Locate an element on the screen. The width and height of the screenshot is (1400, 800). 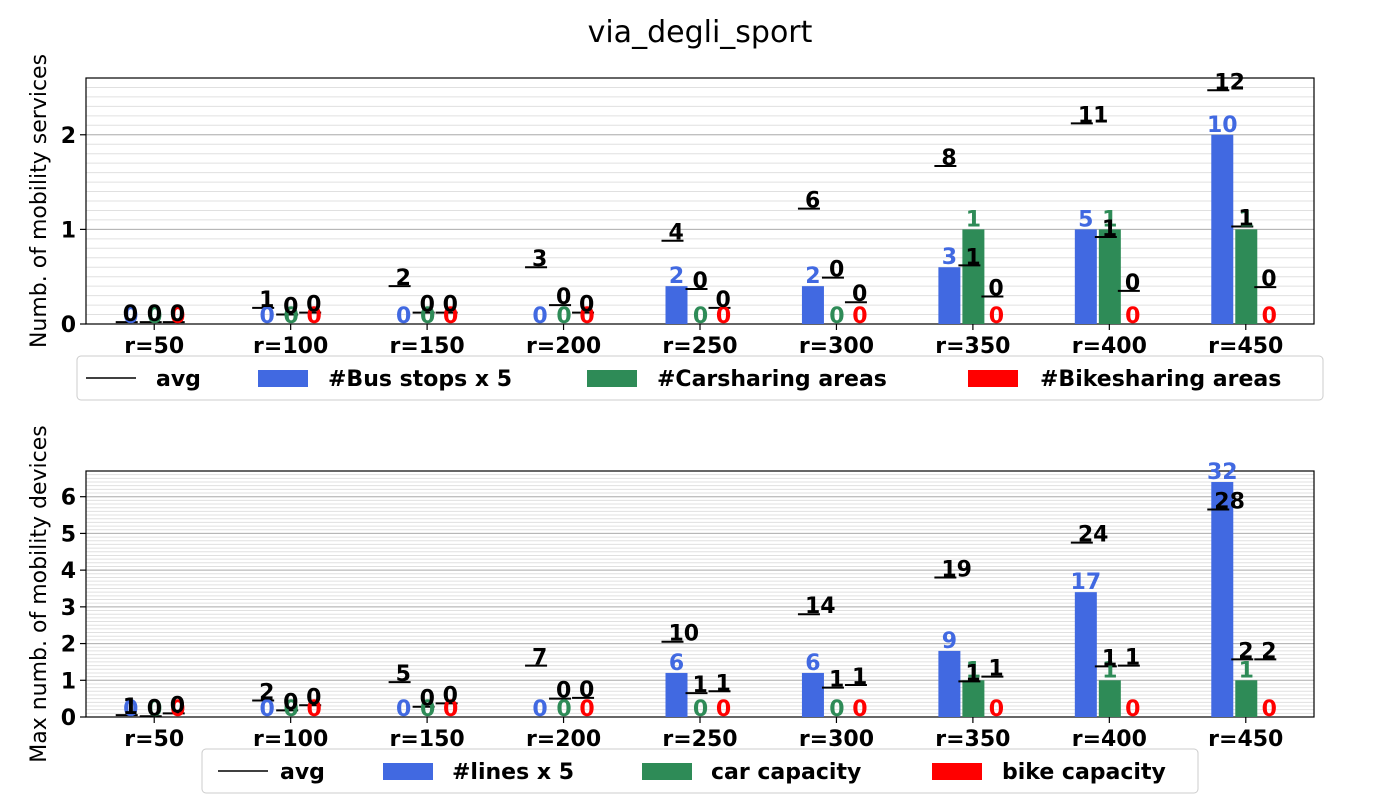
chart-title: via_degli_sport is located at coordinates (700, 32).